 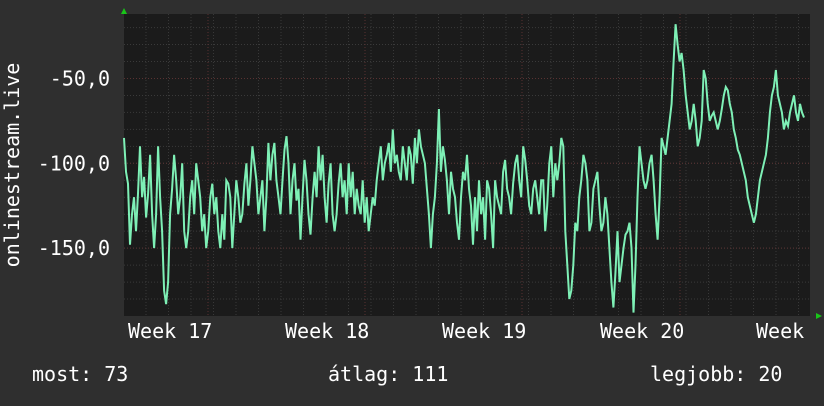 What do you see at coordinates (716, 374) in the screenshot?
I see `stat-best: legjobb: 20` at bounding box center [716, 374].